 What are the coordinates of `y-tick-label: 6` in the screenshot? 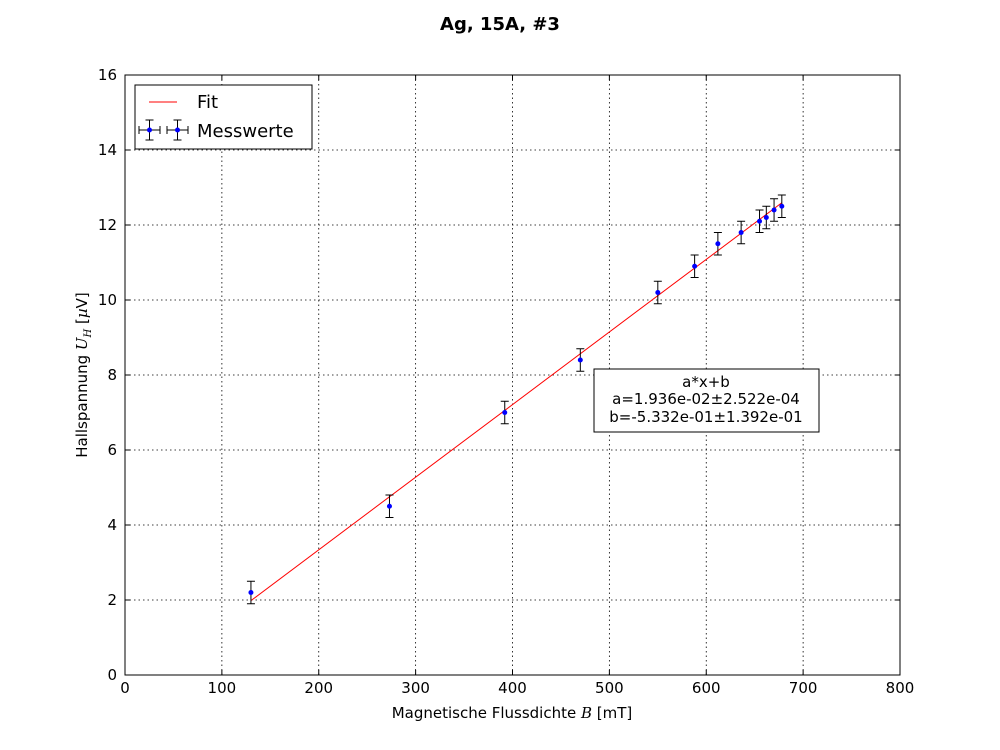 It's located at (112, 450).